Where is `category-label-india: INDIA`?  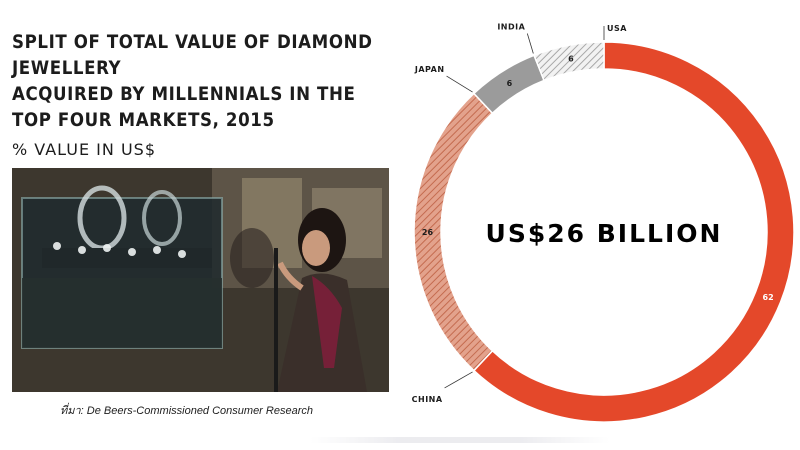 category-label-india: INDIA is located at coordinates (511, 26).